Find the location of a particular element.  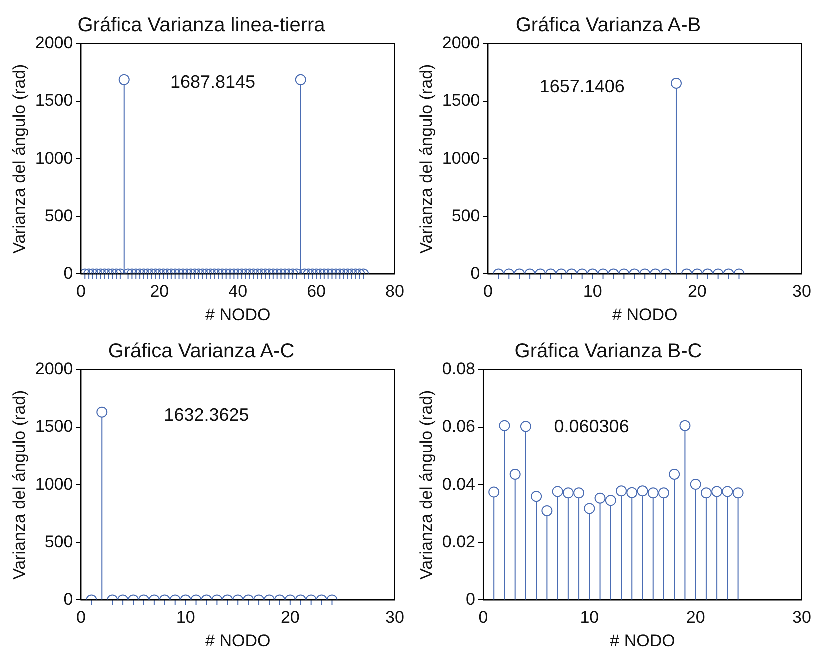

chart-title: Gráfica Varianza linea-tierra is located at coordinates (202, 25).